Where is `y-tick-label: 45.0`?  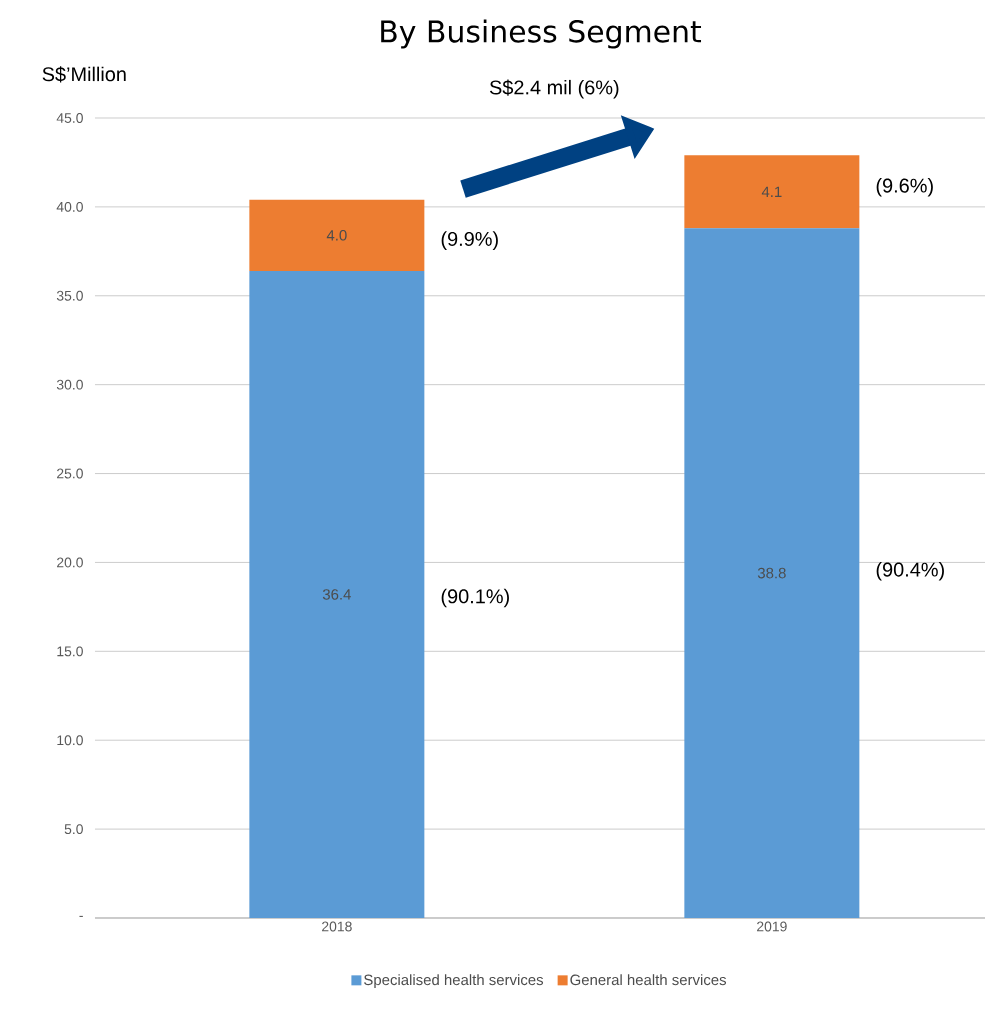 y-tick-label: 45.0 is located at coordinates (69, 118).